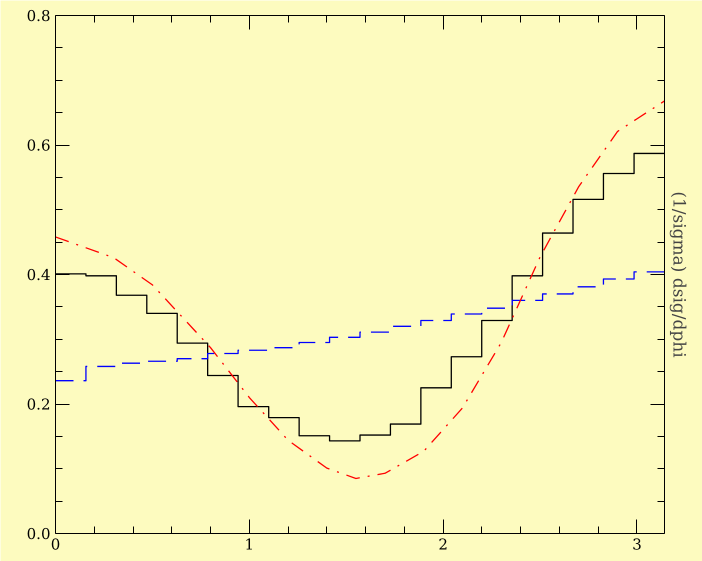 This screenshot has width=702, height=561. I want to click on y-tick-label: 0.0, so click(38, 534).